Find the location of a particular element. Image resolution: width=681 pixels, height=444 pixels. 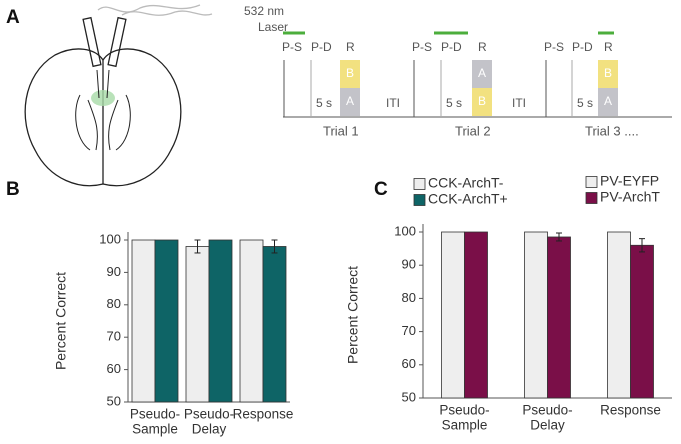

panel-label: A is located at coordinates (13, 17).